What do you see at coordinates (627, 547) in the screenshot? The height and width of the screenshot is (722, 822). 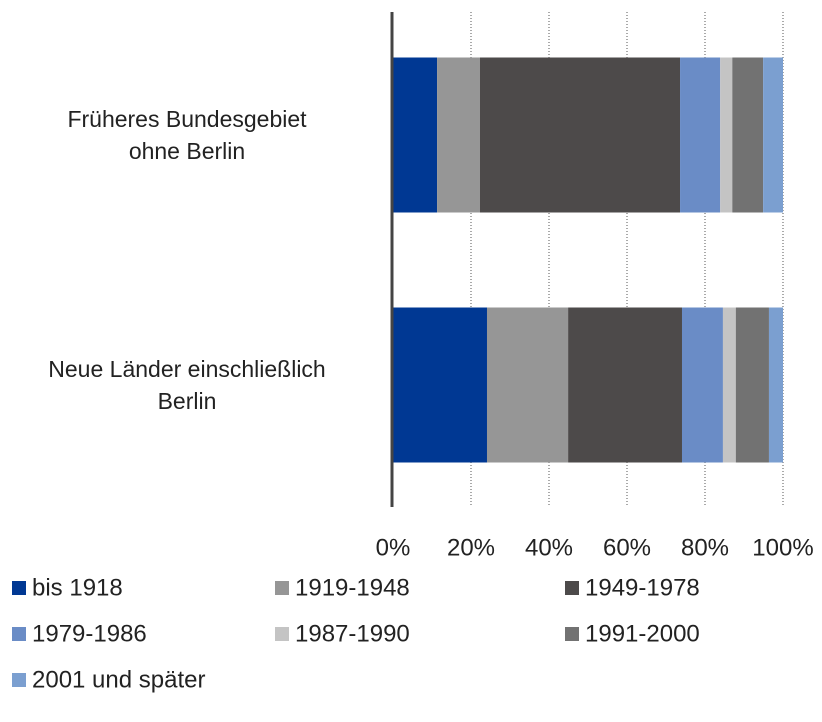 I see `x-tick-label: 60%` at bounding box center [627, 547].